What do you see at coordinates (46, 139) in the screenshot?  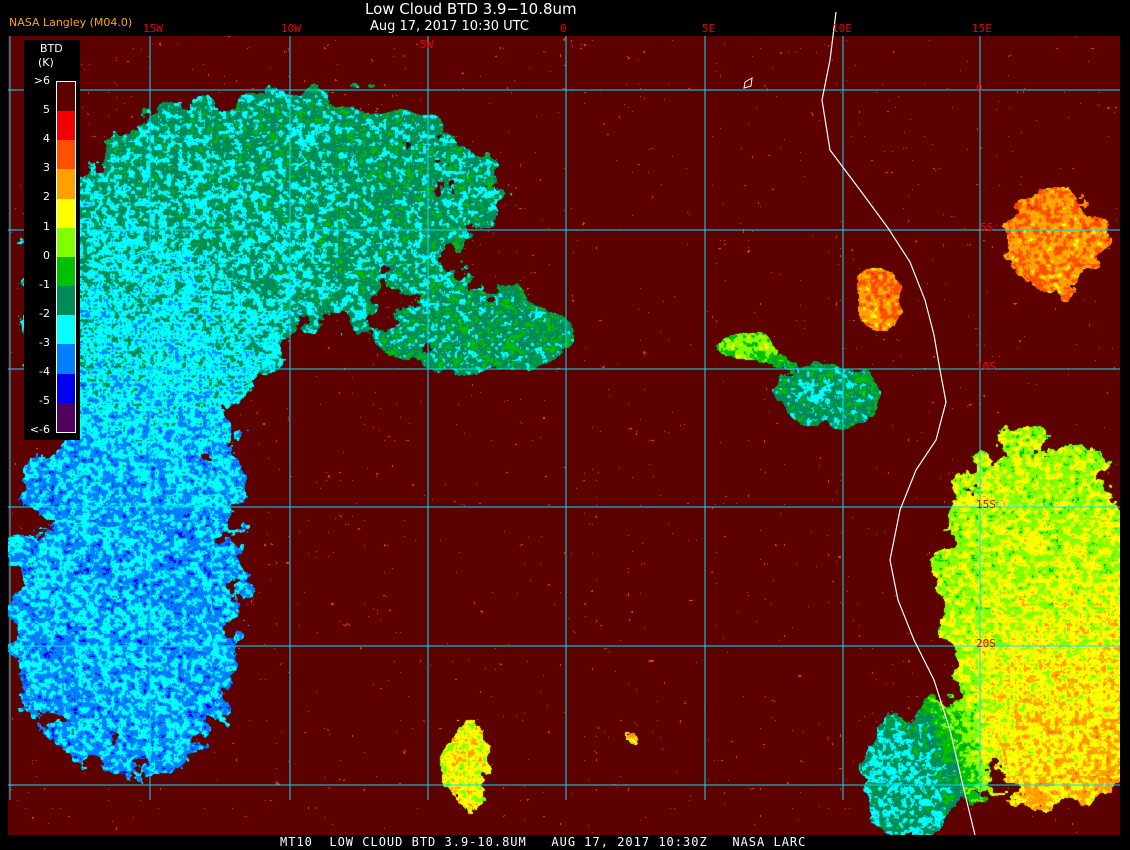 I see `legend-label: 4` at bounding box center [46, 139].